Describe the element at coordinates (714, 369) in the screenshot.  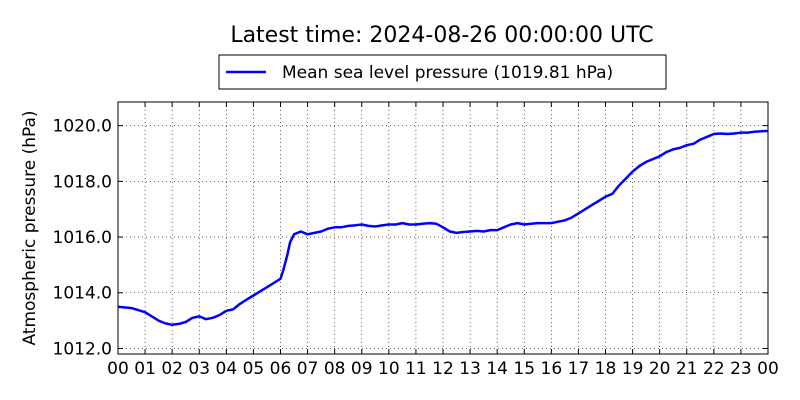
I see `x-tick-label: 22` at that location.